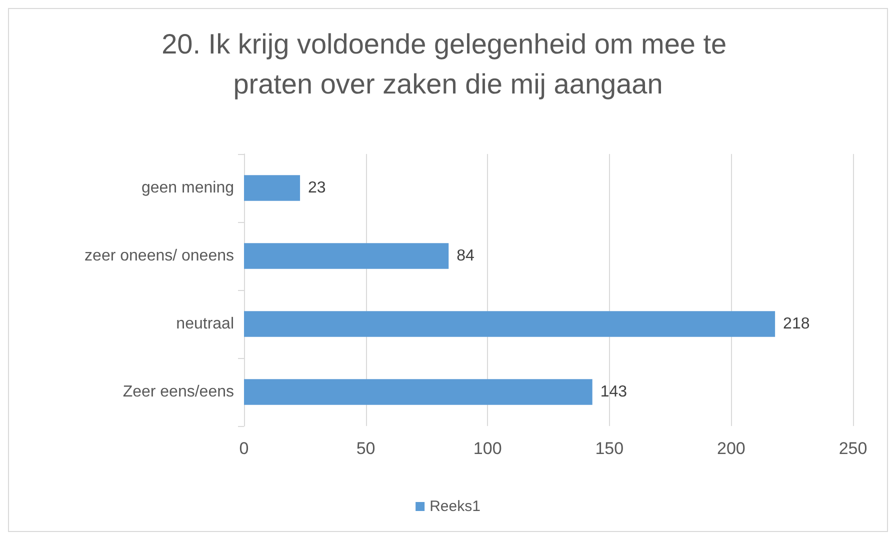 This screenshot has width=896, height=540. I want to click on x-tick-label: 50, so click(366, 448).